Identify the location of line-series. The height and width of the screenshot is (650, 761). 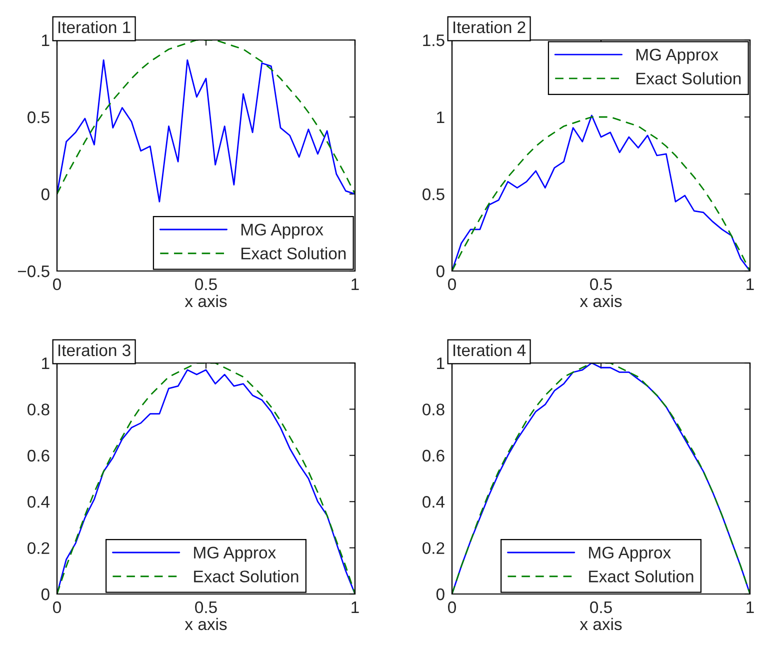
(206, 130).